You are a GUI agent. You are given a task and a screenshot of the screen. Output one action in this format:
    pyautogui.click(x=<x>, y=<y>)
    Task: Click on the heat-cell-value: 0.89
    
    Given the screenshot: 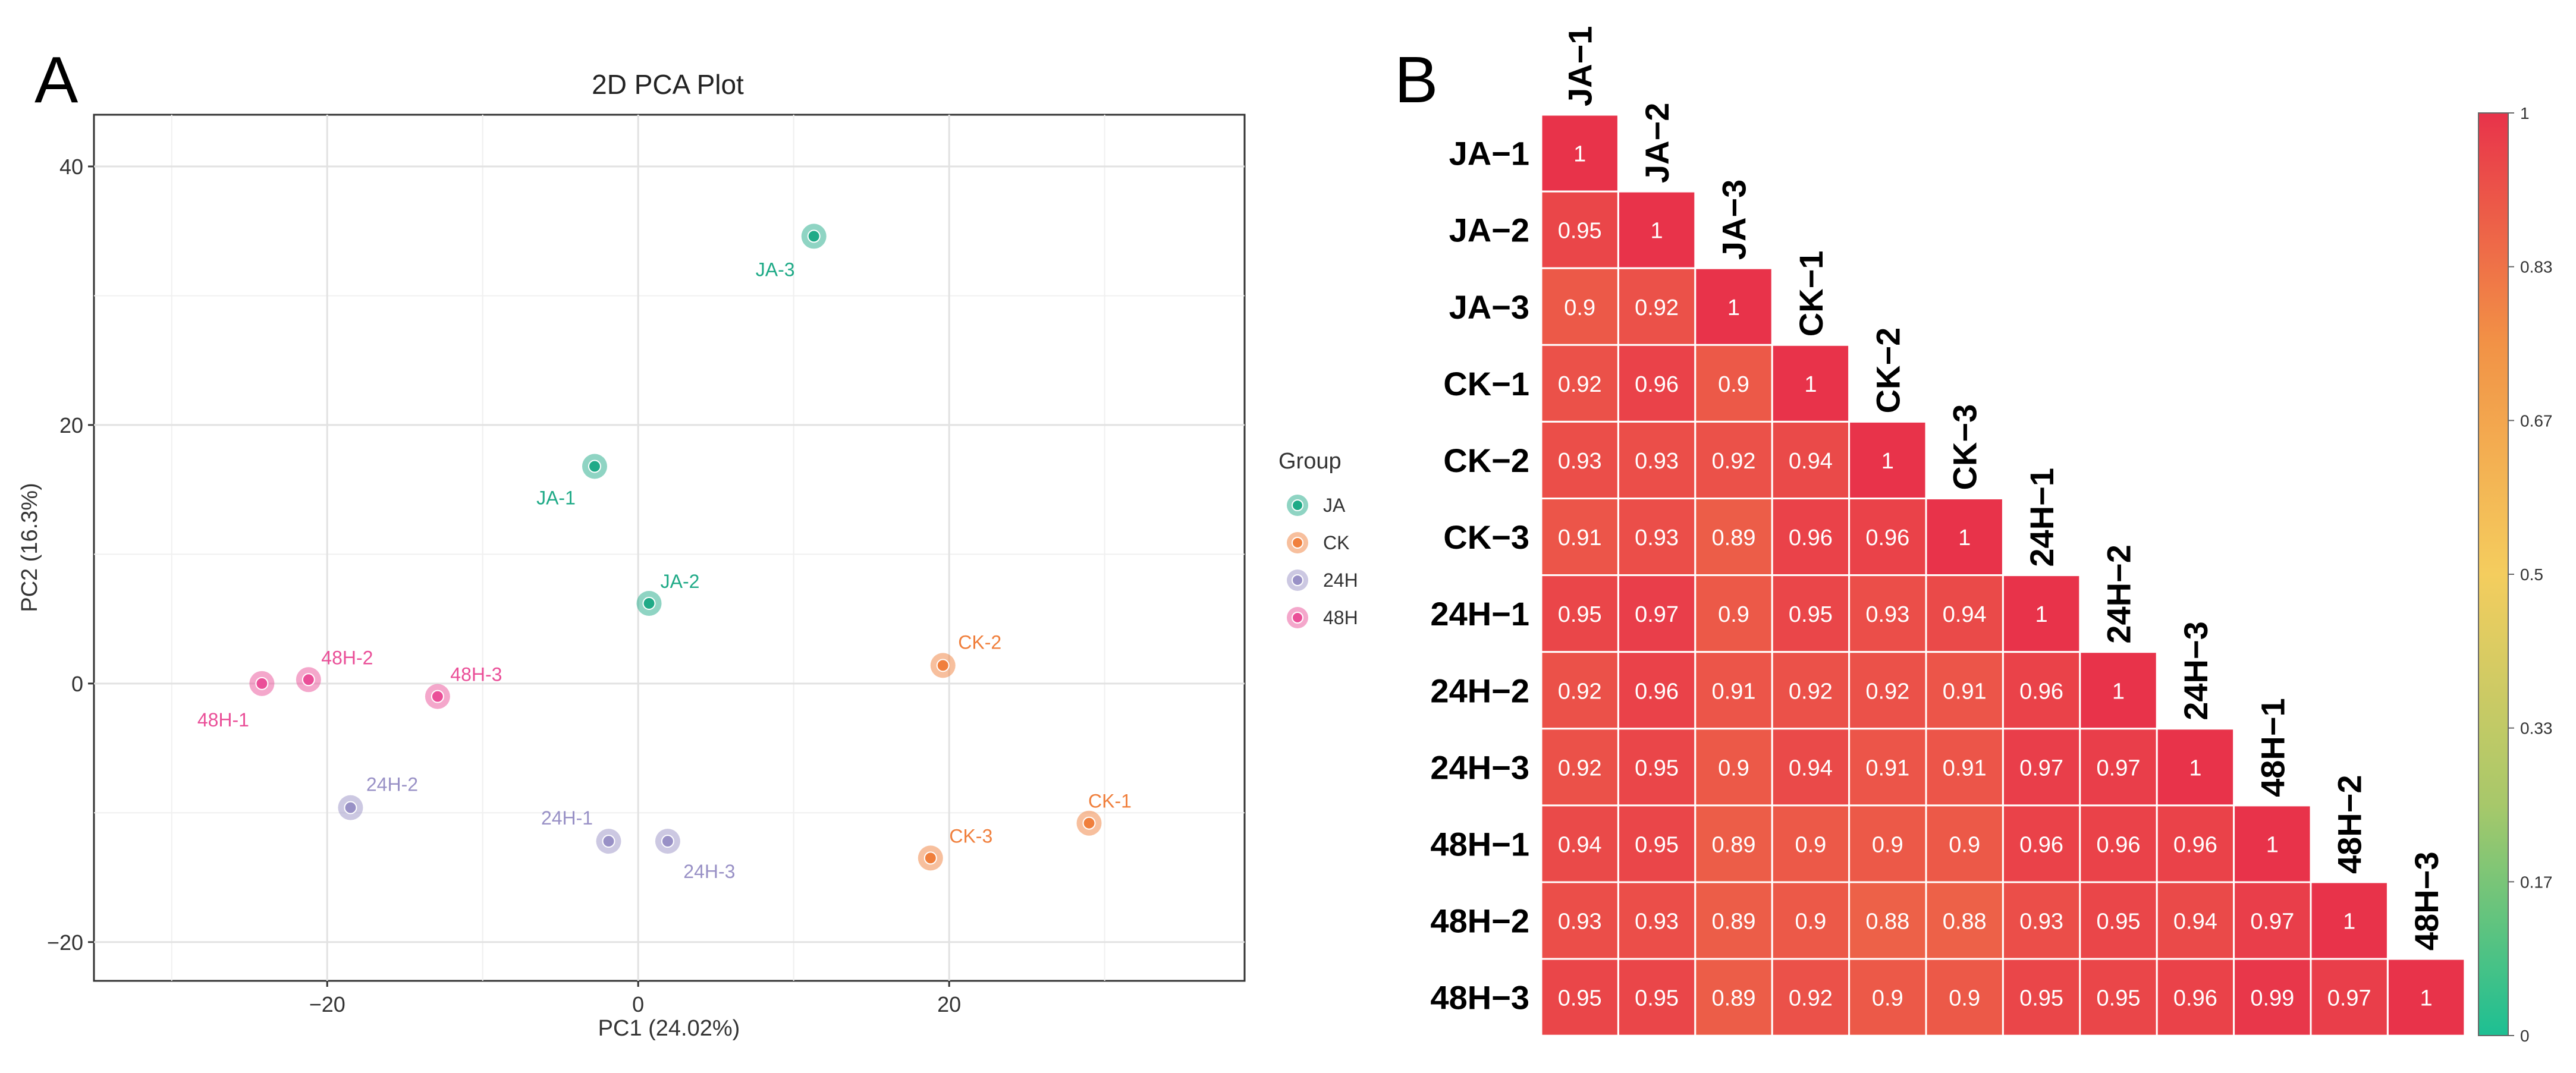 What is the action you would take?
    pyautogui.click(x=1734, y=998)
    